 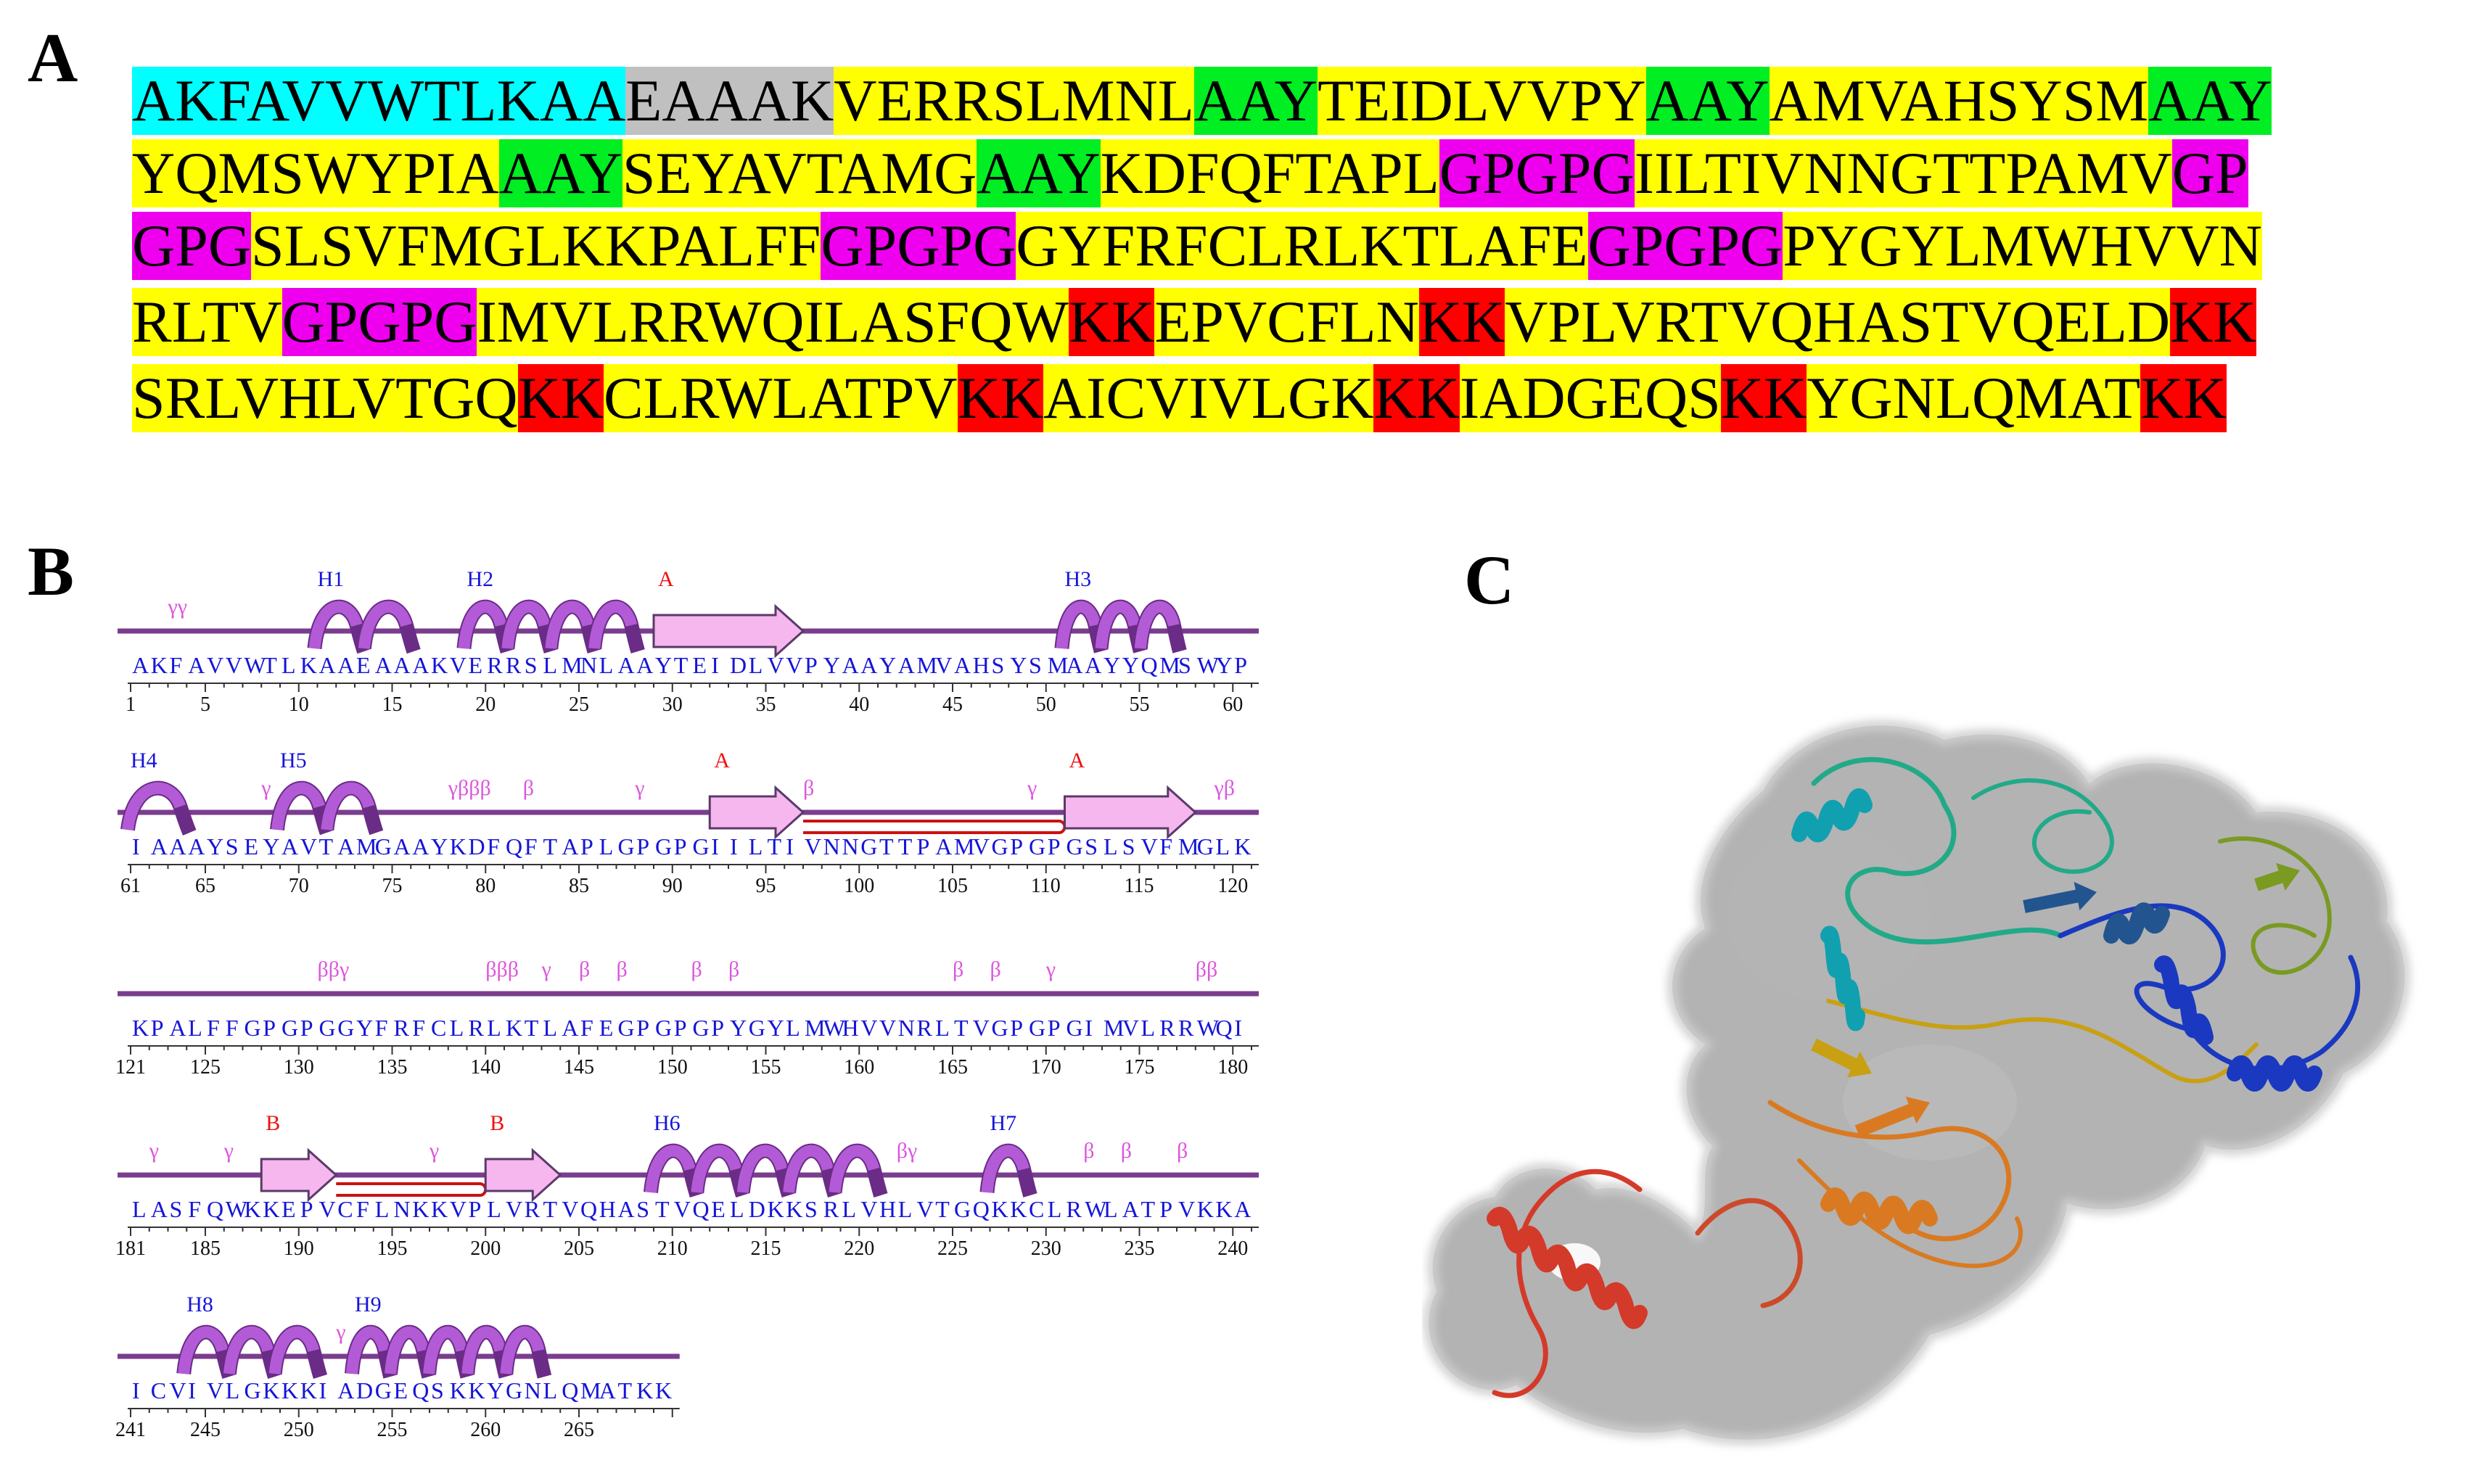 What do you see at coordinates (907, 1151) in the screenshot?
I see `turn-symbol: βγ` at bounding box center [907, 1151].